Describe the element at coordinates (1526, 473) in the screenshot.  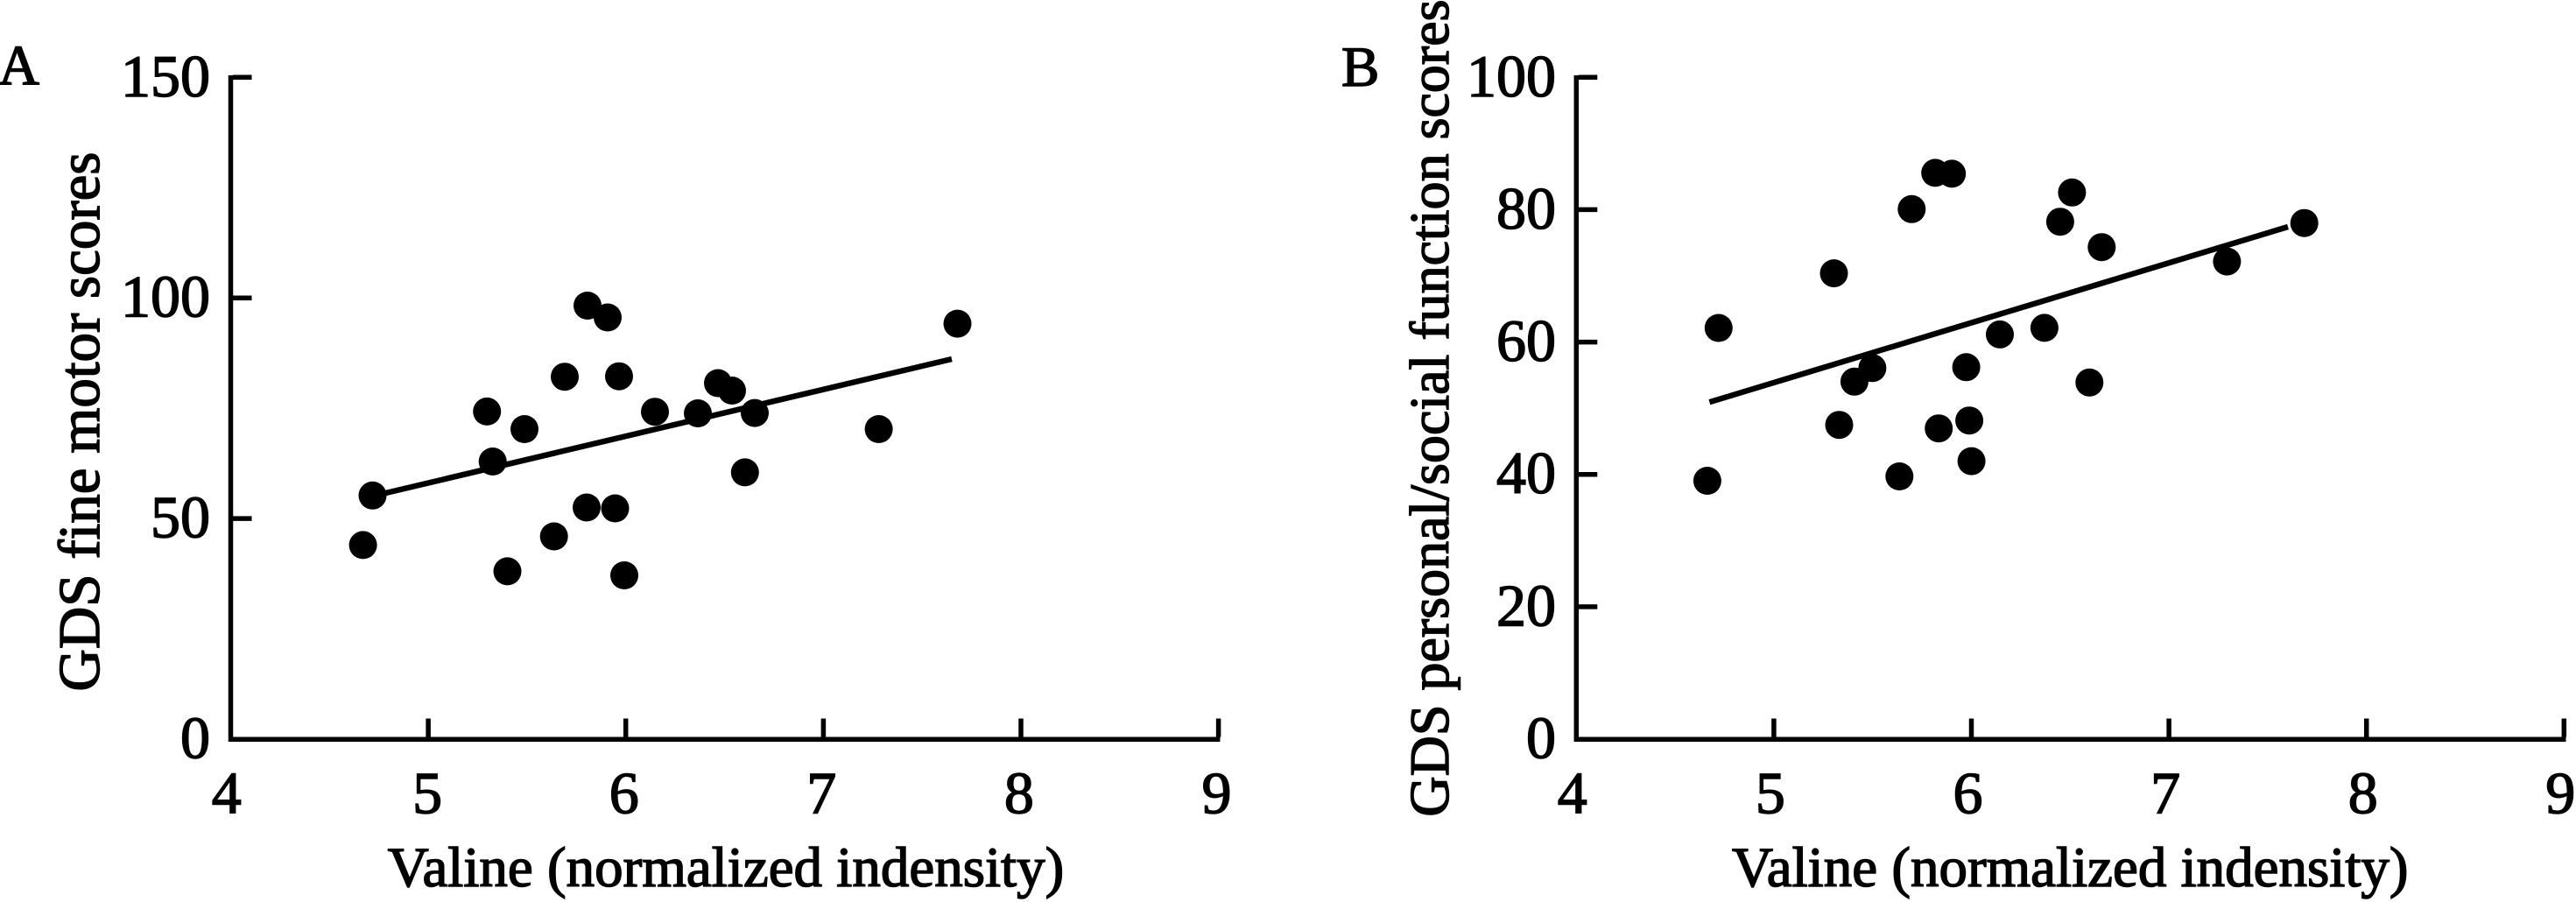
I see `svg-text: 40` at that location.